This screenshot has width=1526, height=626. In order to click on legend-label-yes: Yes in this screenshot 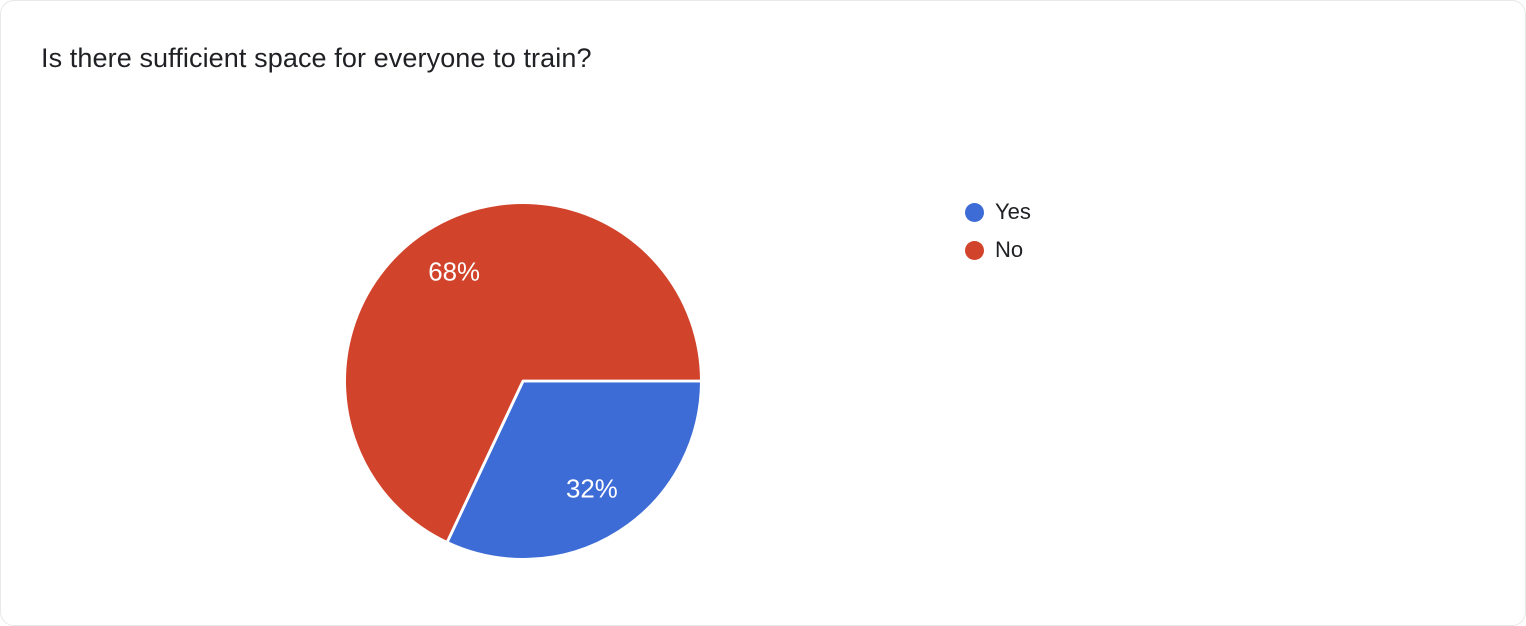, I will do `click(1013, 211)`.